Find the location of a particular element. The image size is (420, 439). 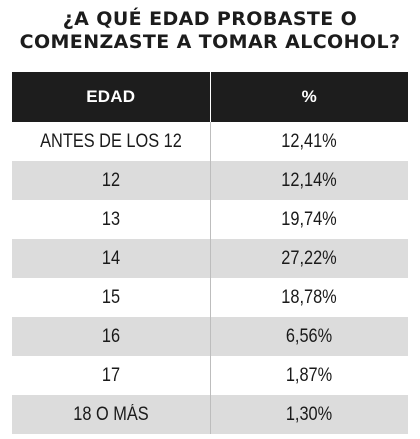

percent-cell: 18,78% is located at coordinates (309, 297).